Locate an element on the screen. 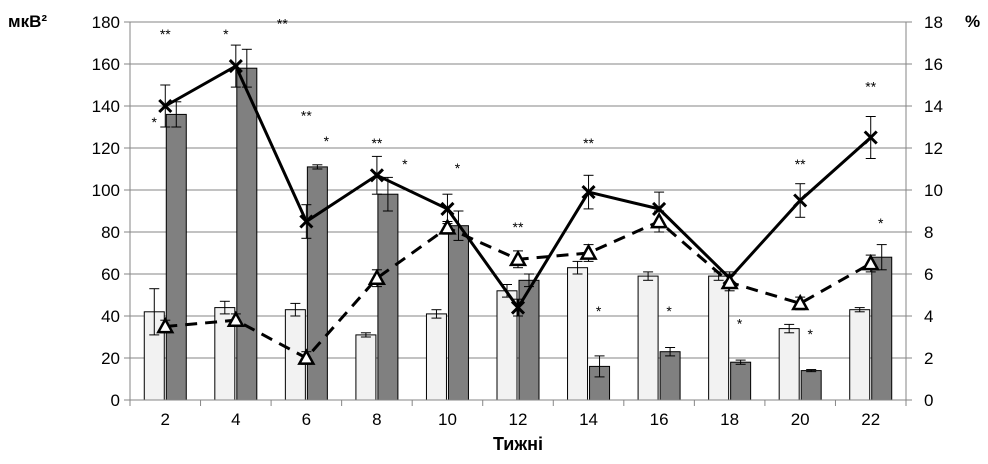 Image resolution: width=988 pixels, height=464 pixels. right-tick-label: 14 is located at coordinates (933, 106).